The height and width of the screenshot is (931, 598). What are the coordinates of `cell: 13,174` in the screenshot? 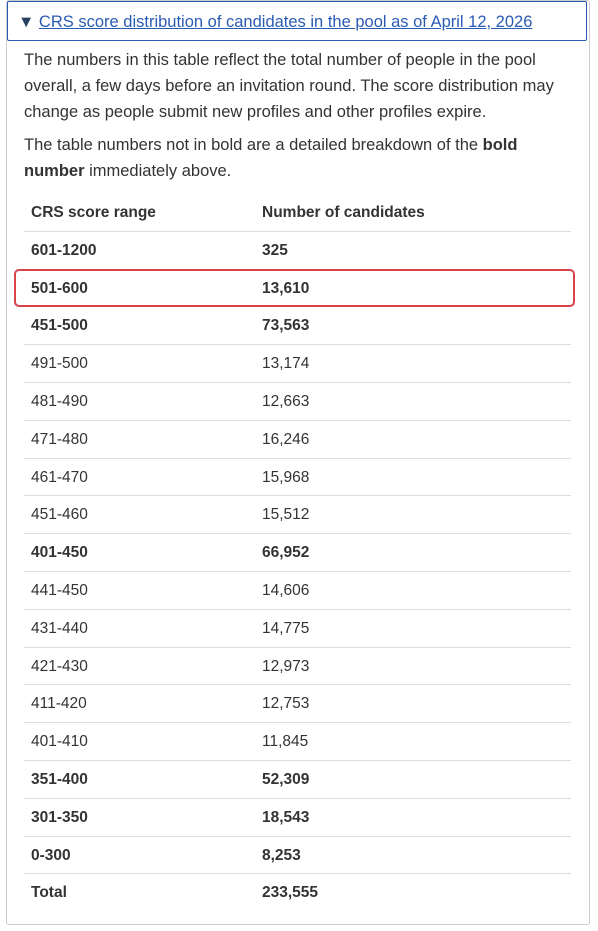 It's located at (286, 364).